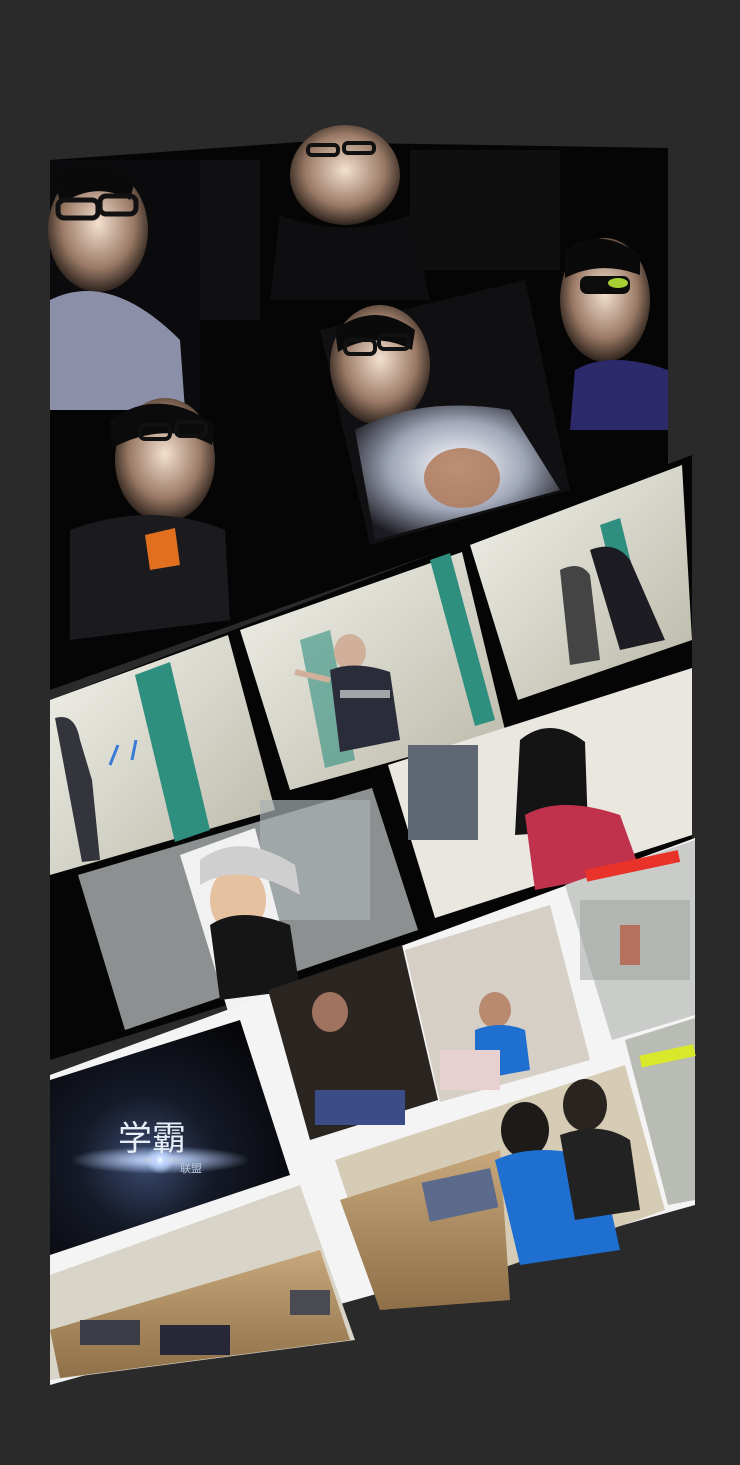 Image resolution: width=740 pixels, height=1465 pixels. What do you see at coordinates (152, 1139) in the screenshot?
I see `title-main: 学霸` at bounding box center [152, 1139].